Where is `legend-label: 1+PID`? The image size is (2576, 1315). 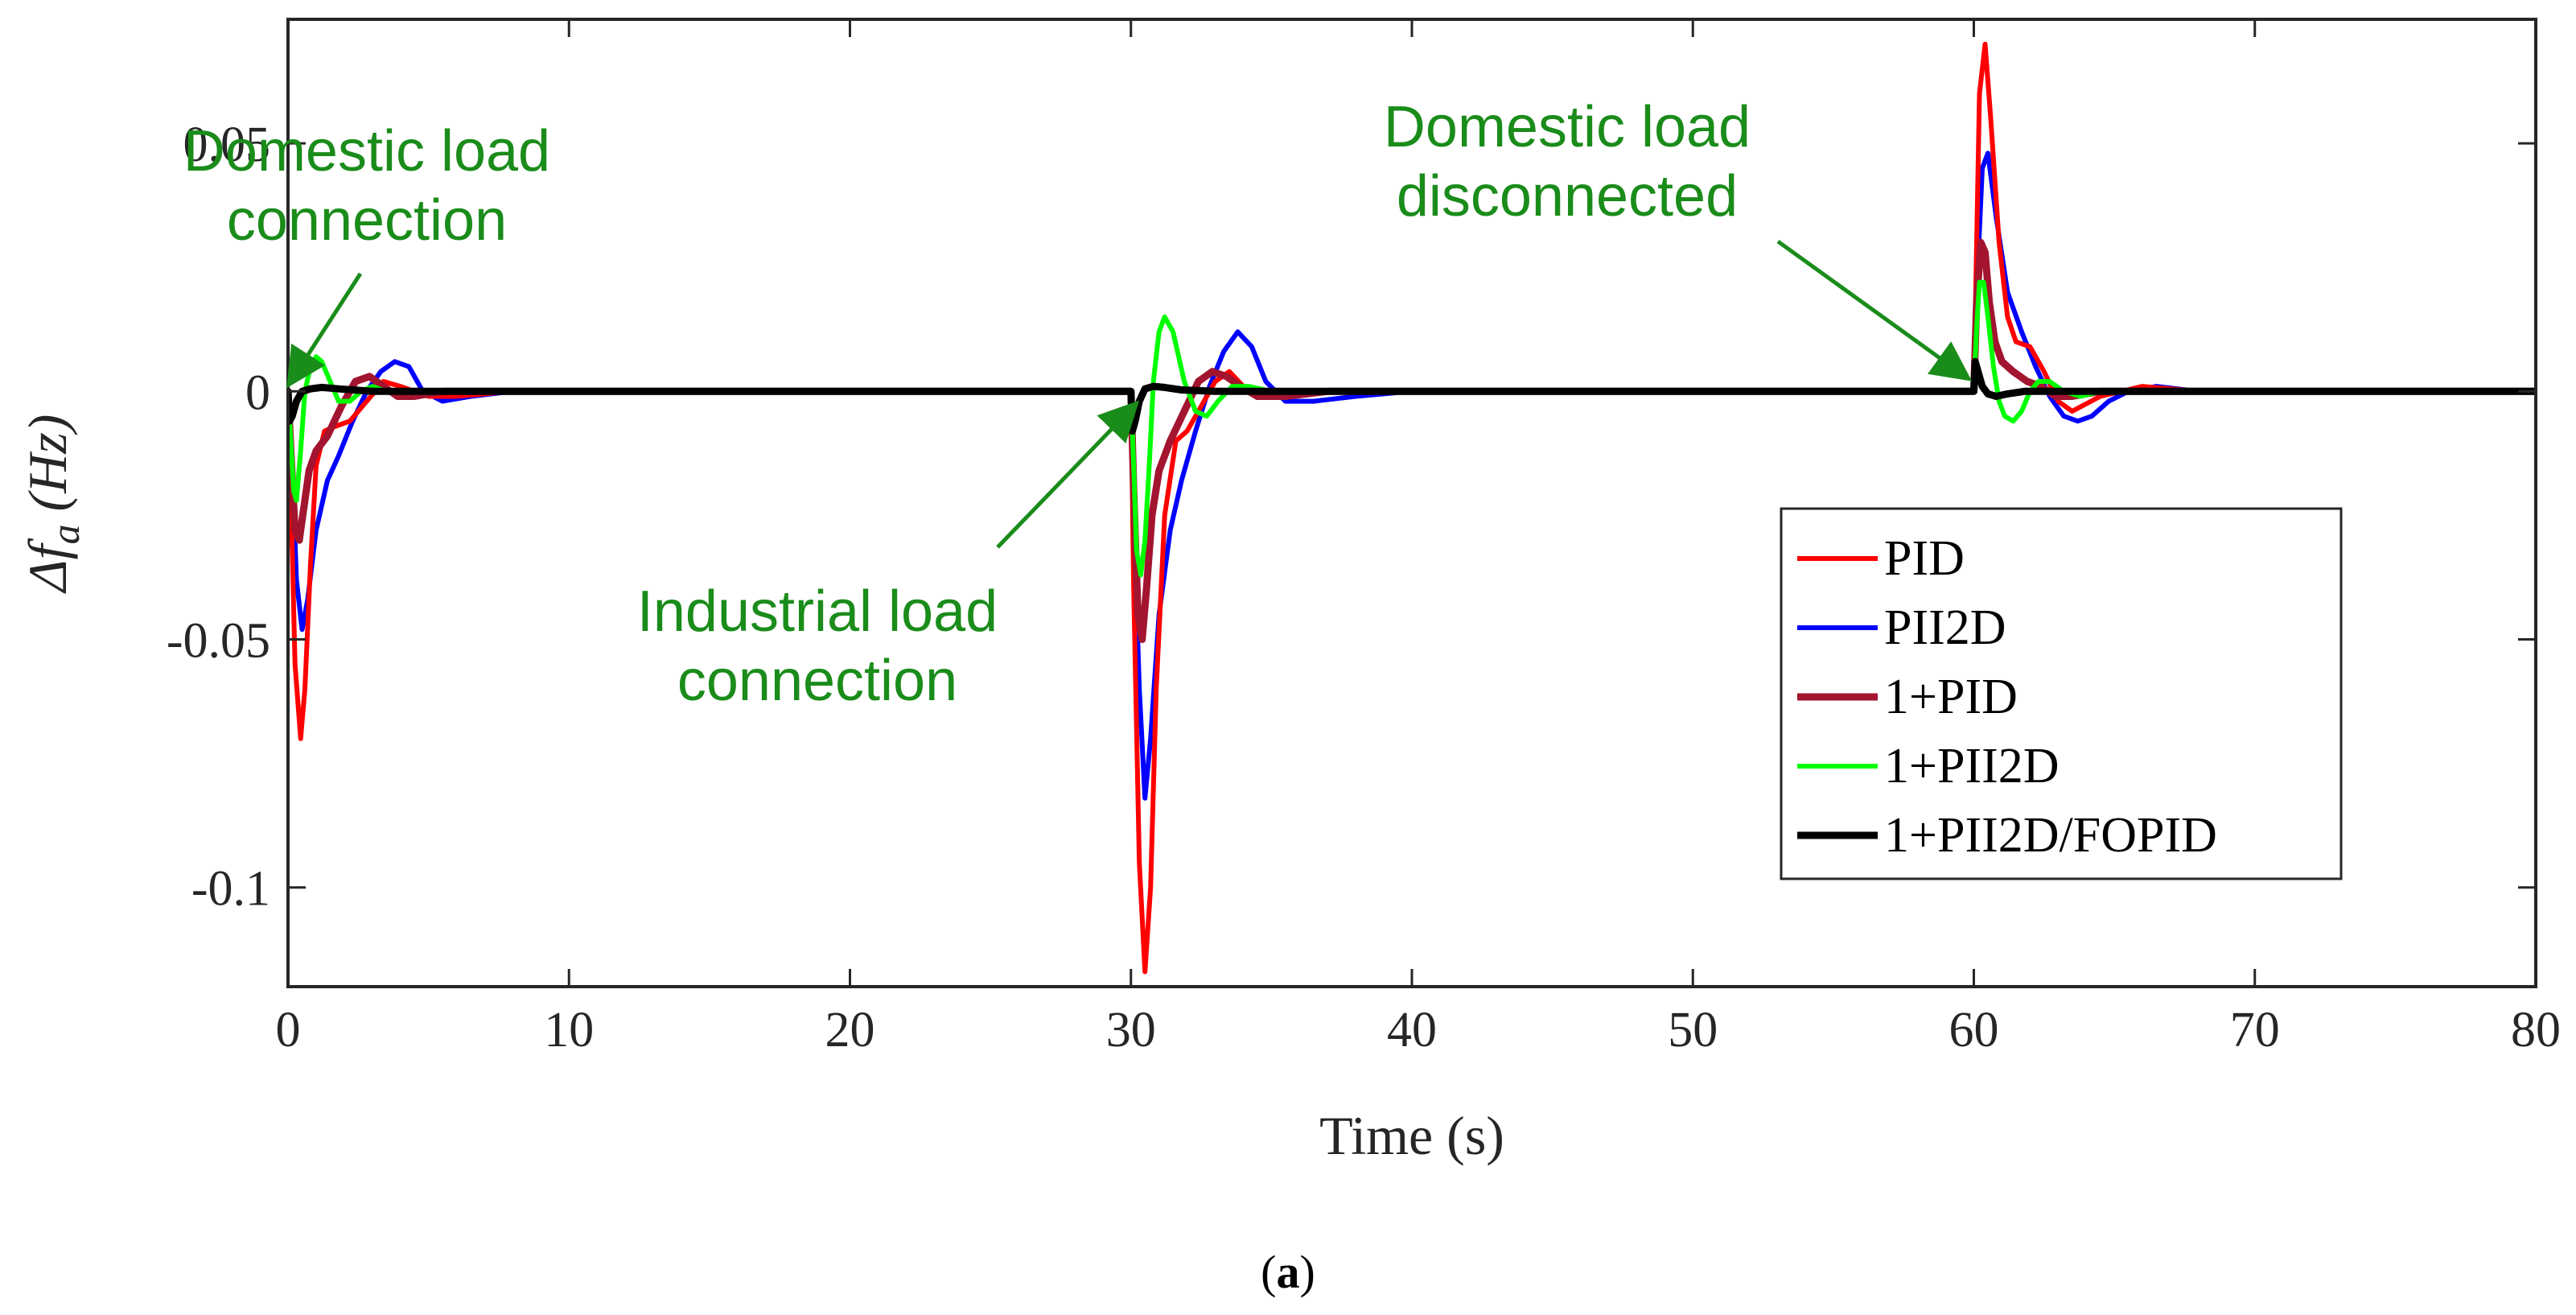 legend-label: 1+PID is located at coordinates (1951, 697).